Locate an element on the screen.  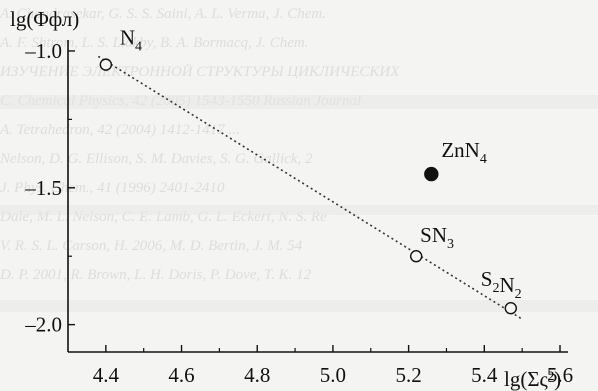
y-tick-label: –1.5 is located at coordinates (43, 188).